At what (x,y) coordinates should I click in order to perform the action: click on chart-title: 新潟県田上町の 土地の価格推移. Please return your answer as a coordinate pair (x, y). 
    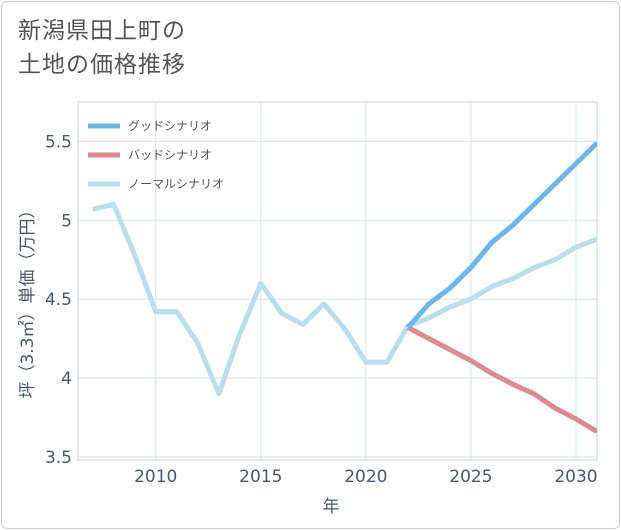
    Looking at the image, I should click on (102, 48).